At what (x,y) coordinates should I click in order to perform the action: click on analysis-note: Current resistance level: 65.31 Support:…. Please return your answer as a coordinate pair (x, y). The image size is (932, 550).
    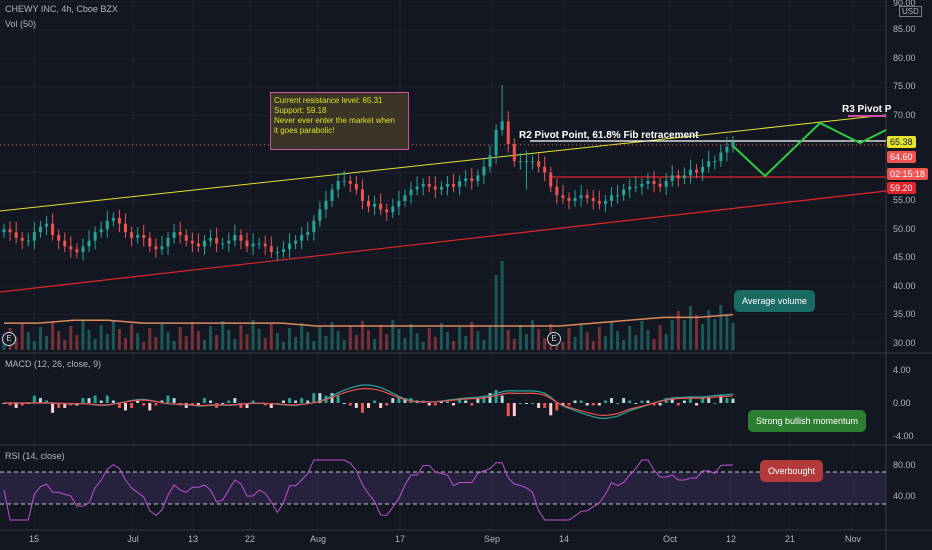
    Looking at the image, I should click on (339, 121).